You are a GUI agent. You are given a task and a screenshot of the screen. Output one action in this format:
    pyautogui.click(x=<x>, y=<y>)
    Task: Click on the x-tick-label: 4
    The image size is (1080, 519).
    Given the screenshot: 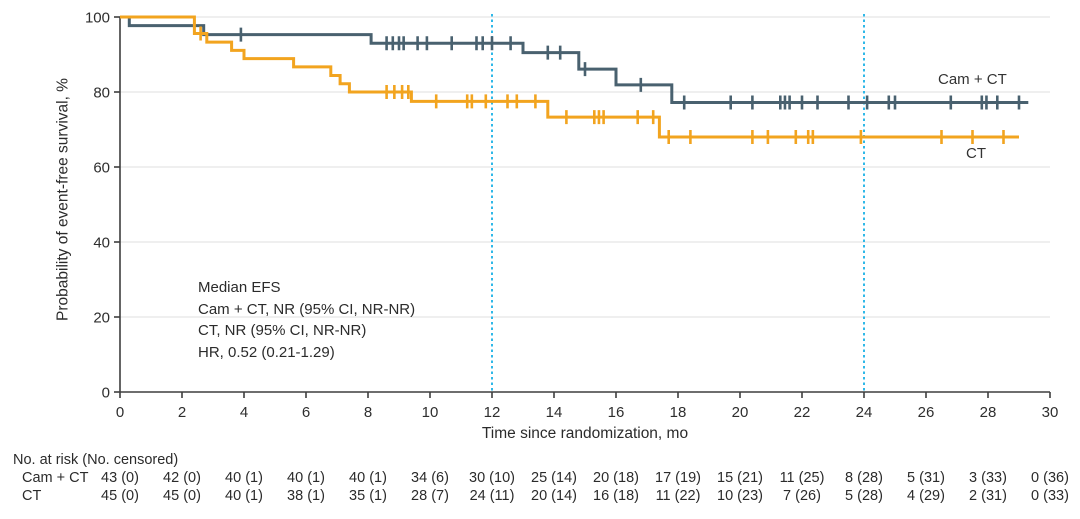 What is the action you would take?
    pyautogui.click(x=244, y=412)
    